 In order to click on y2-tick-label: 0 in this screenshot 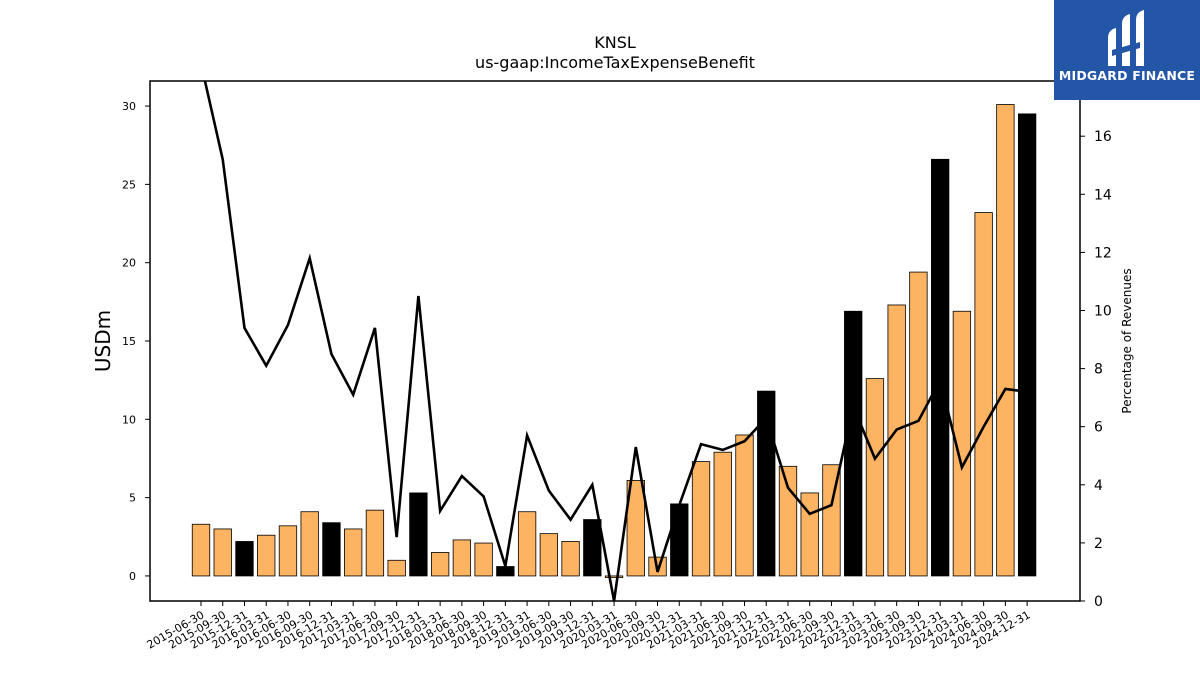, I will do `click(1098, 602)`.